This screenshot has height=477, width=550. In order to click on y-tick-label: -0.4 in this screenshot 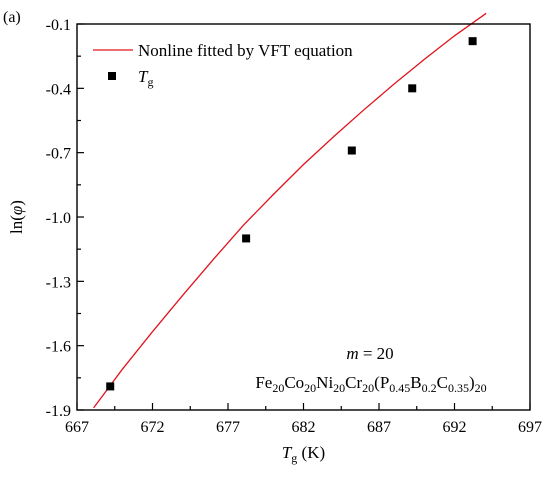, I will do `click(58, 89)`.